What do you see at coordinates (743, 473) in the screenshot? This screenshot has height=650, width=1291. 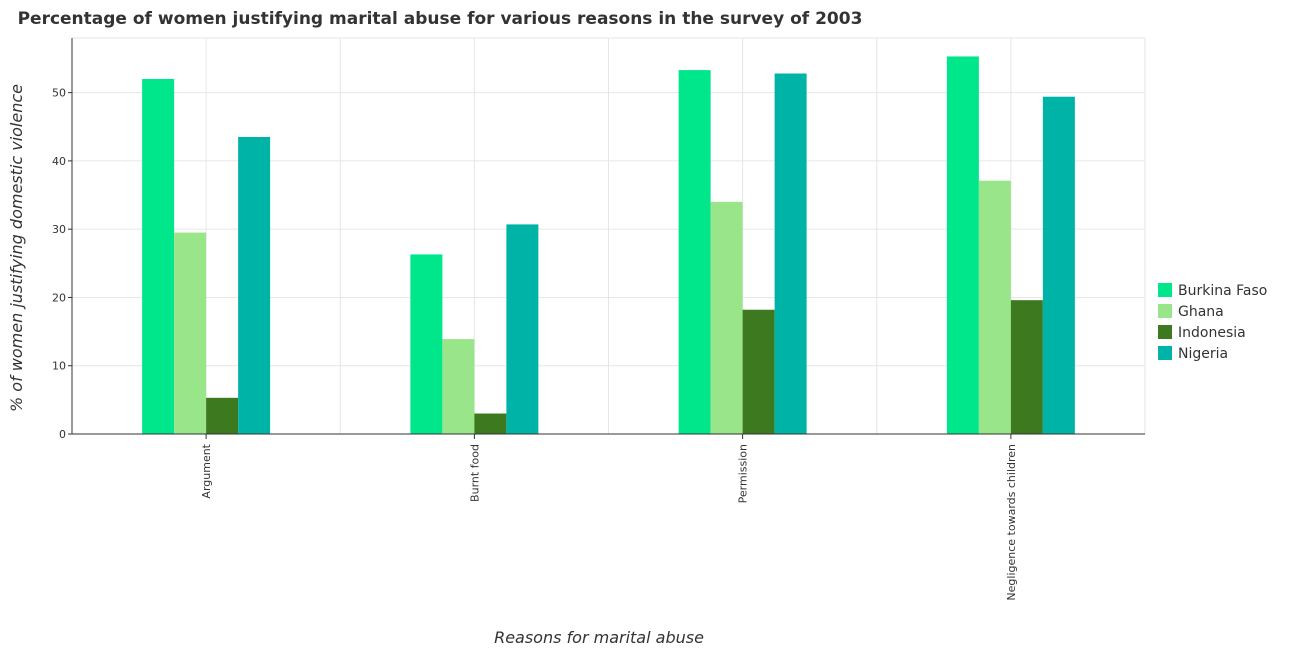 I see `x-tick-label: Permission` at bounding box center [743, 473].